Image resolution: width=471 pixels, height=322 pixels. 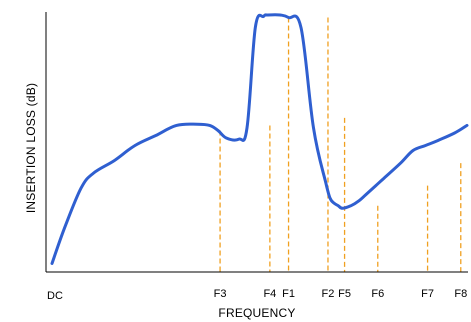 What do you see at coordinates (344, 294) in the screenshot?
I see `tick-label-f5: F5` at bounding box center [344, 294].